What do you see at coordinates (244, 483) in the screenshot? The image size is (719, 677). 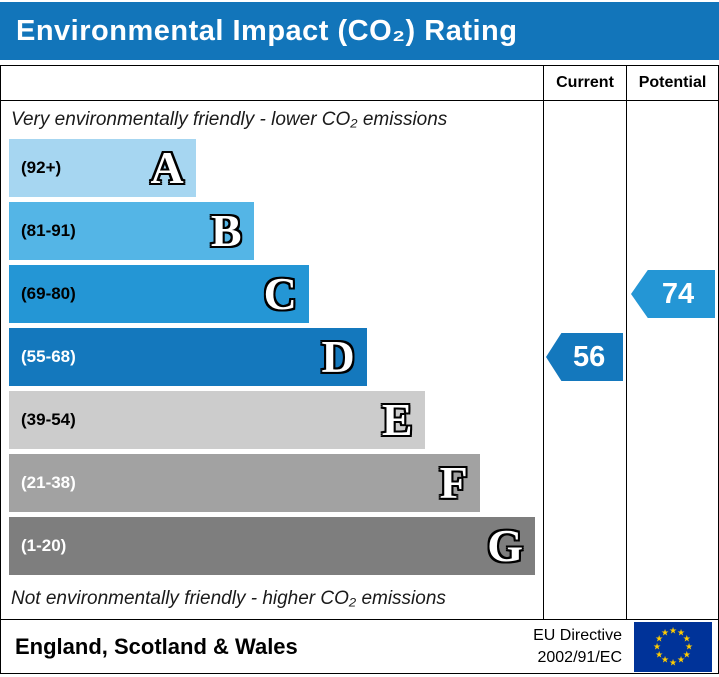 I see `band-bar-f: (21-38) F` at bounding box center [244, 483].